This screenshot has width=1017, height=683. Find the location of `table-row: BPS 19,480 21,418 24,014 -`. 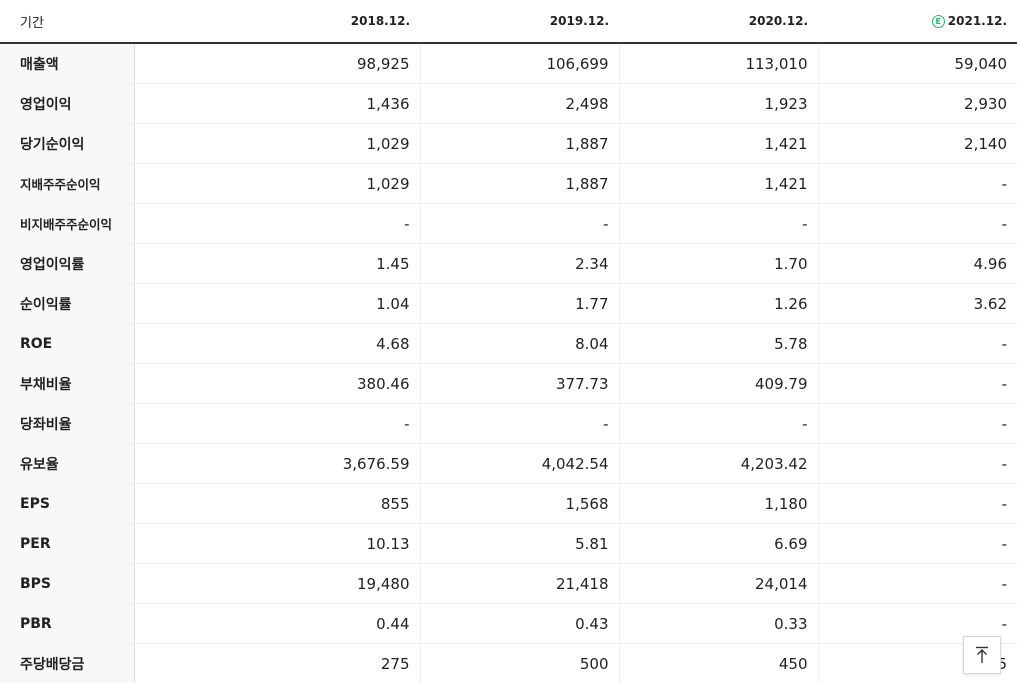

table-row: BPS 19,480 21,418 24,014 - is located at coordinates (508, 583).